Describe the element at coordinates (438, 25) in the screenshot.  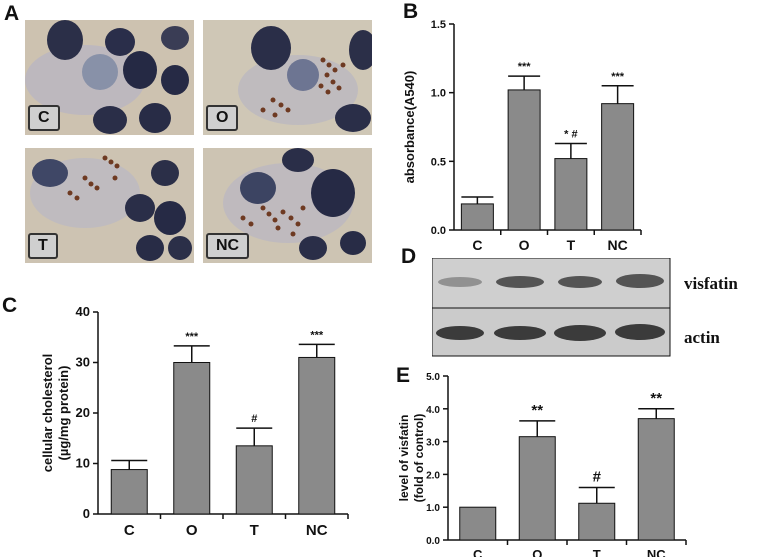
I see `y-tick-label: 1.5` at that location.